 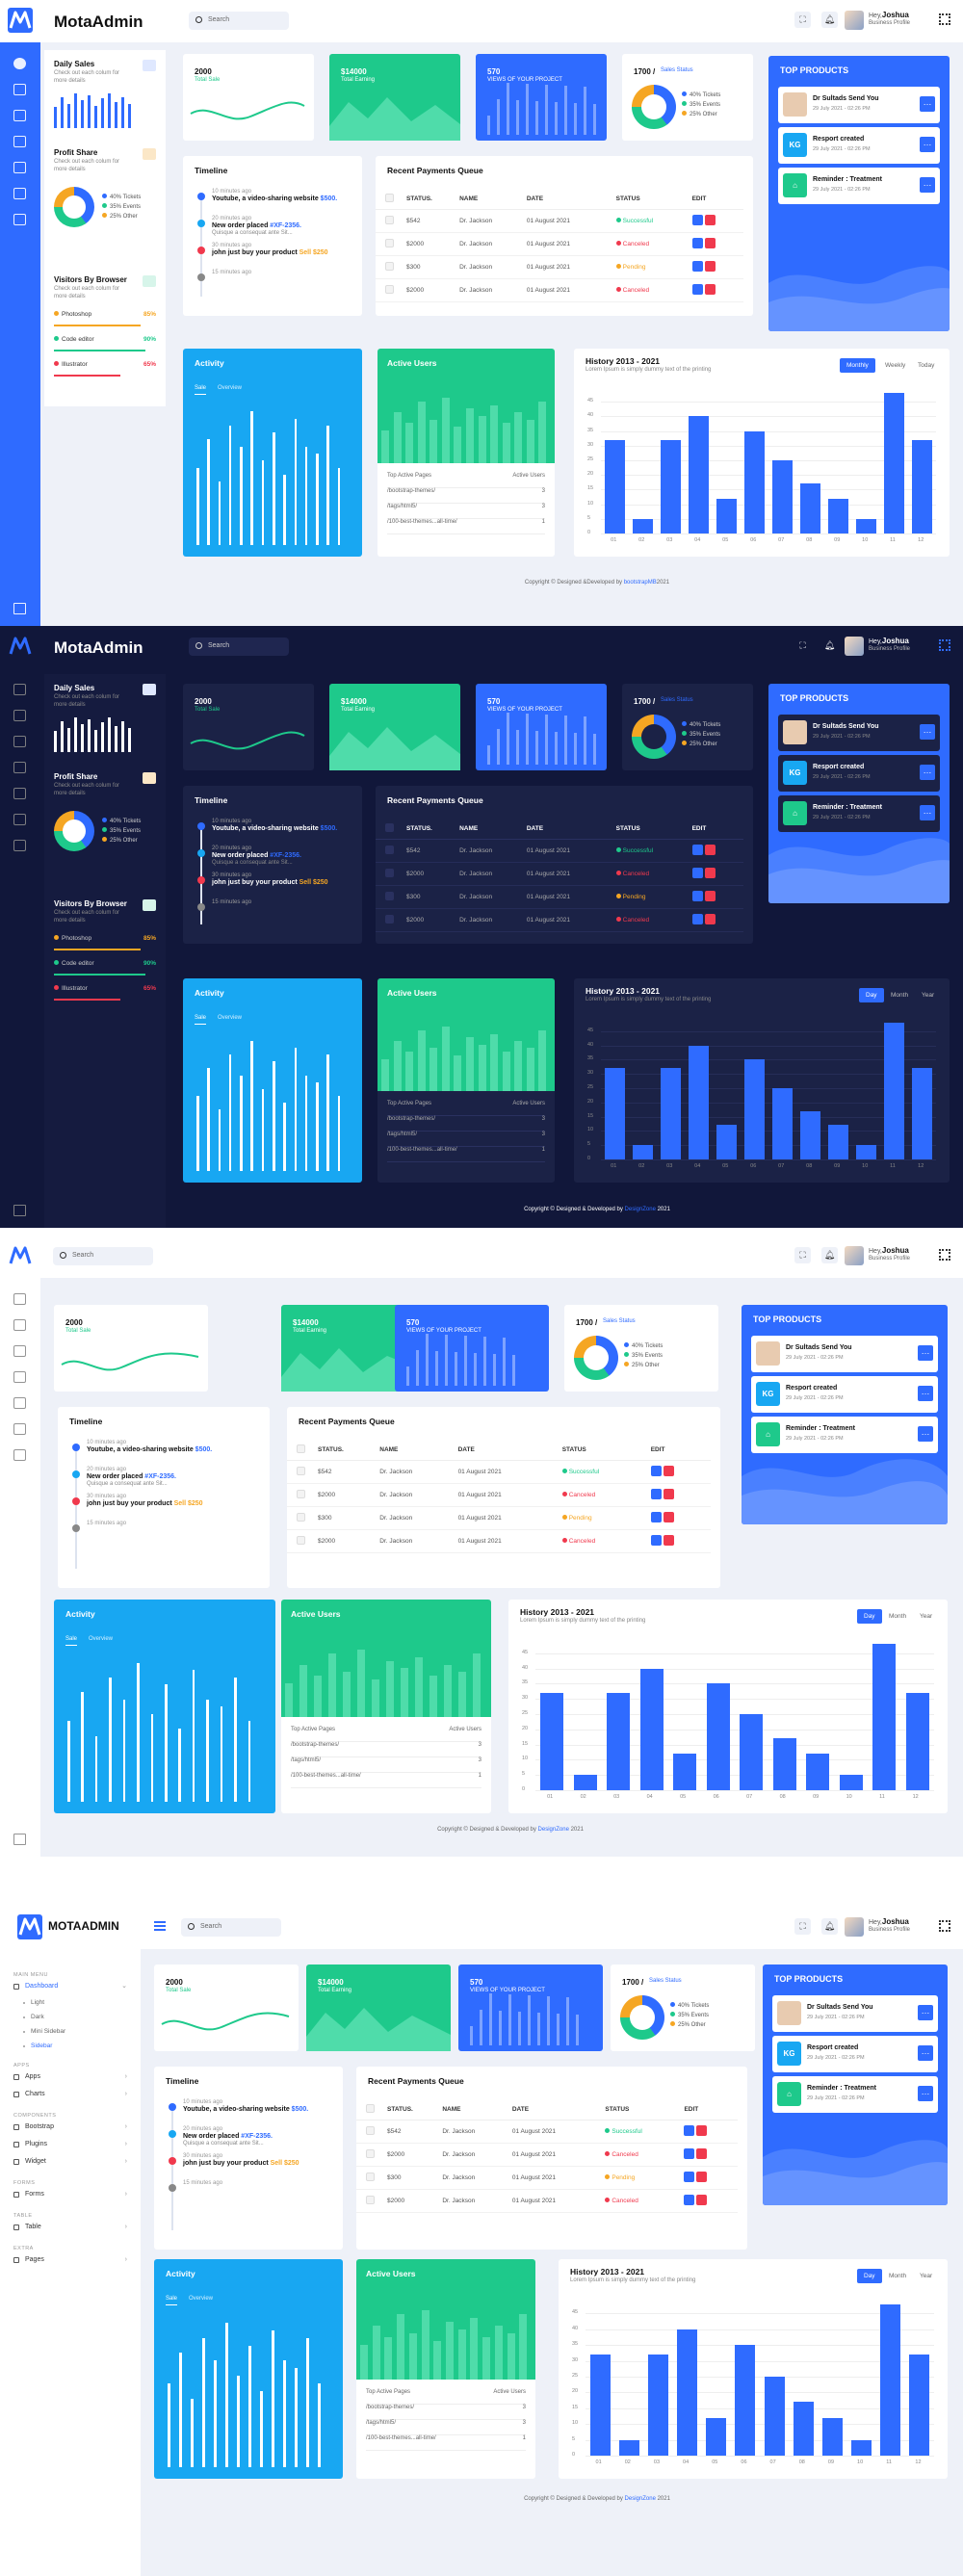 I want to click on pie-icon, so click(x=149, y=154).